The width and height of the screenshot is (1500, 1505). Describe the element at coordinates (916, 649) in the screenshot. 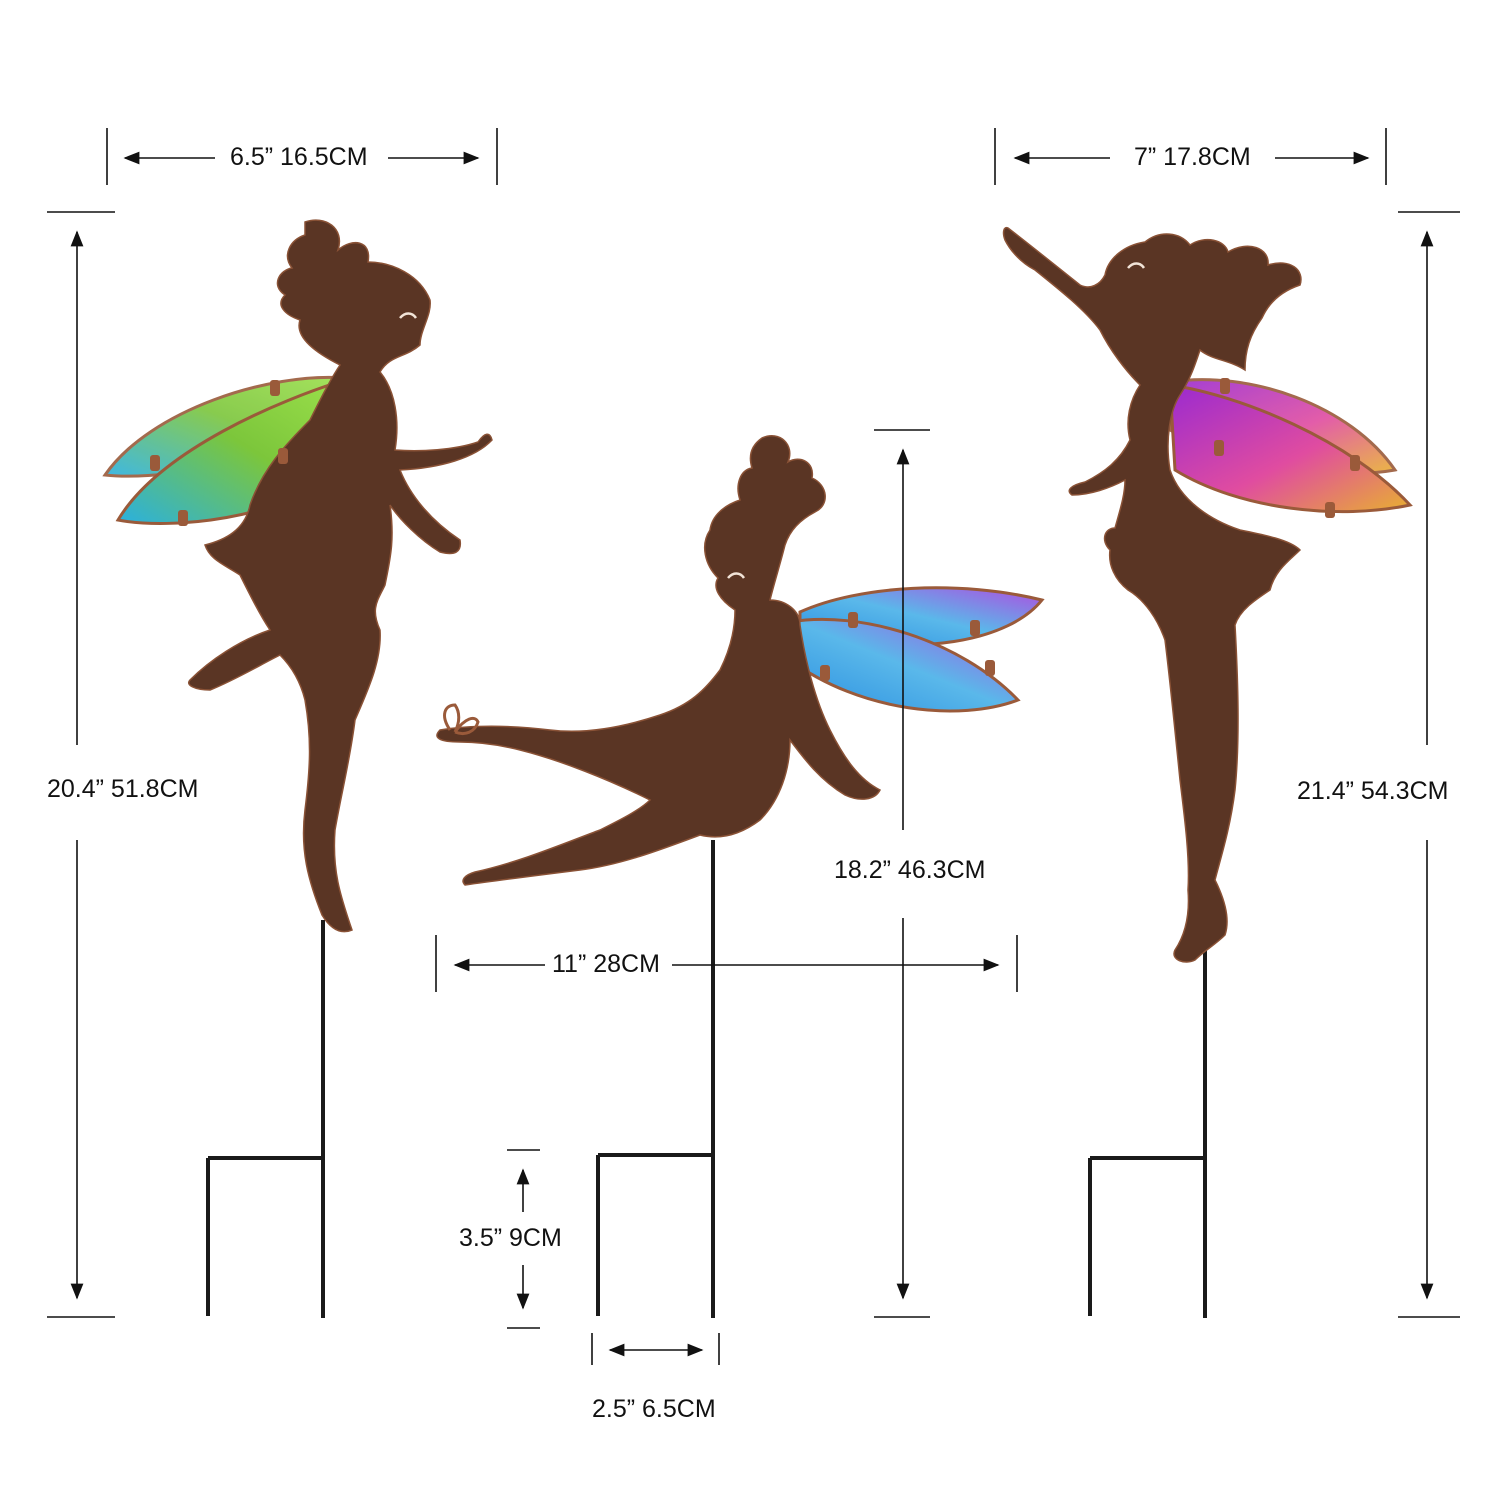

I see `fairy-2-wings` at that location.